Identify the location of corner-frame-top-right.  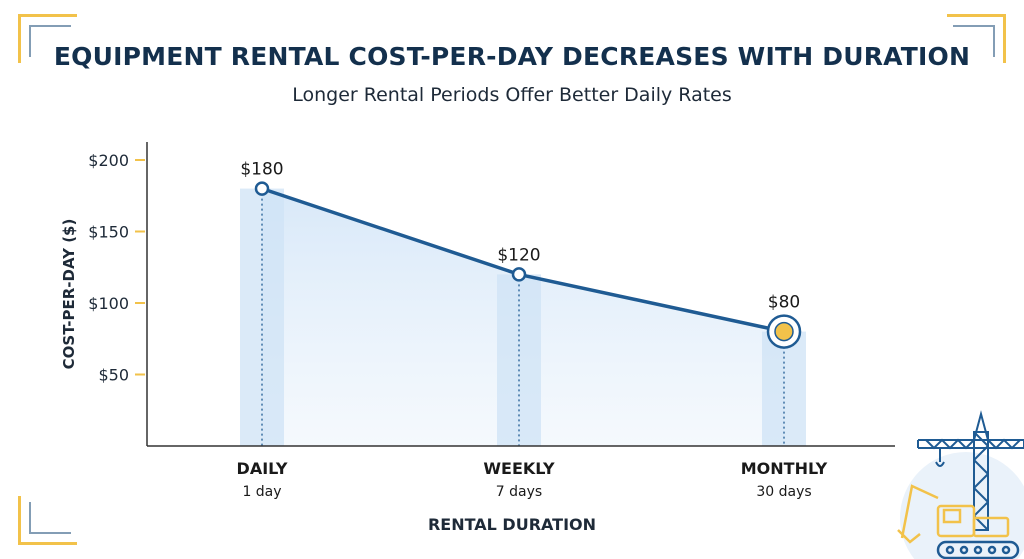
(976, 38).